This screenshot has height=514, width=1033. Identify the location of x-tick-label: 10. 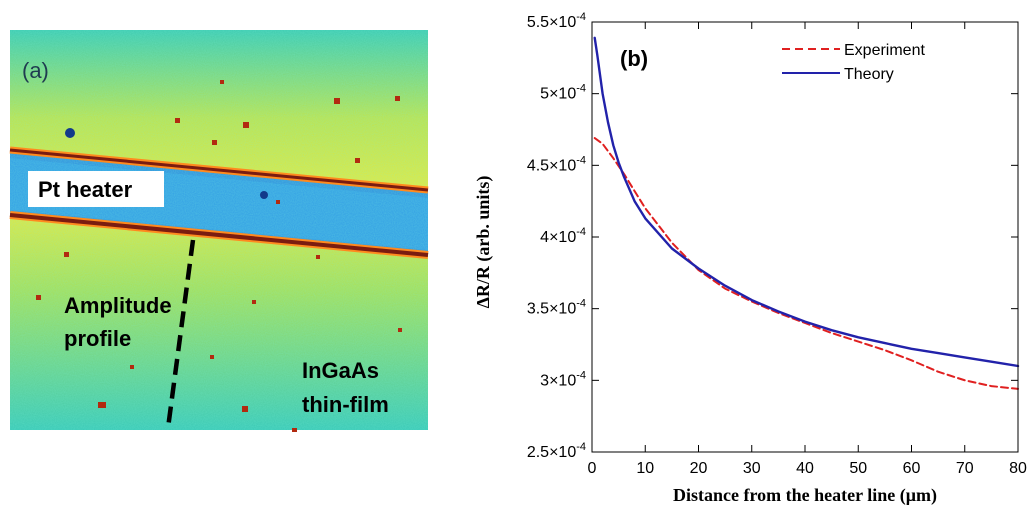
(645, 468).